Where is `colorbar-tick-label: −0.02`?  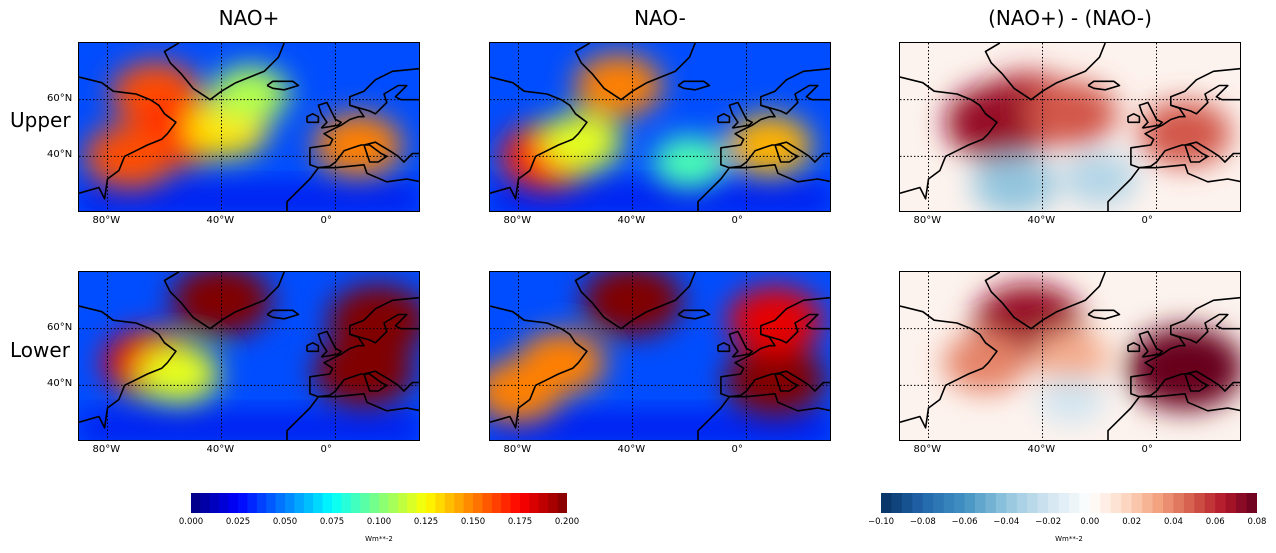
colorbar-tick-label: −0.02 is located at coordinates (1048, 522).